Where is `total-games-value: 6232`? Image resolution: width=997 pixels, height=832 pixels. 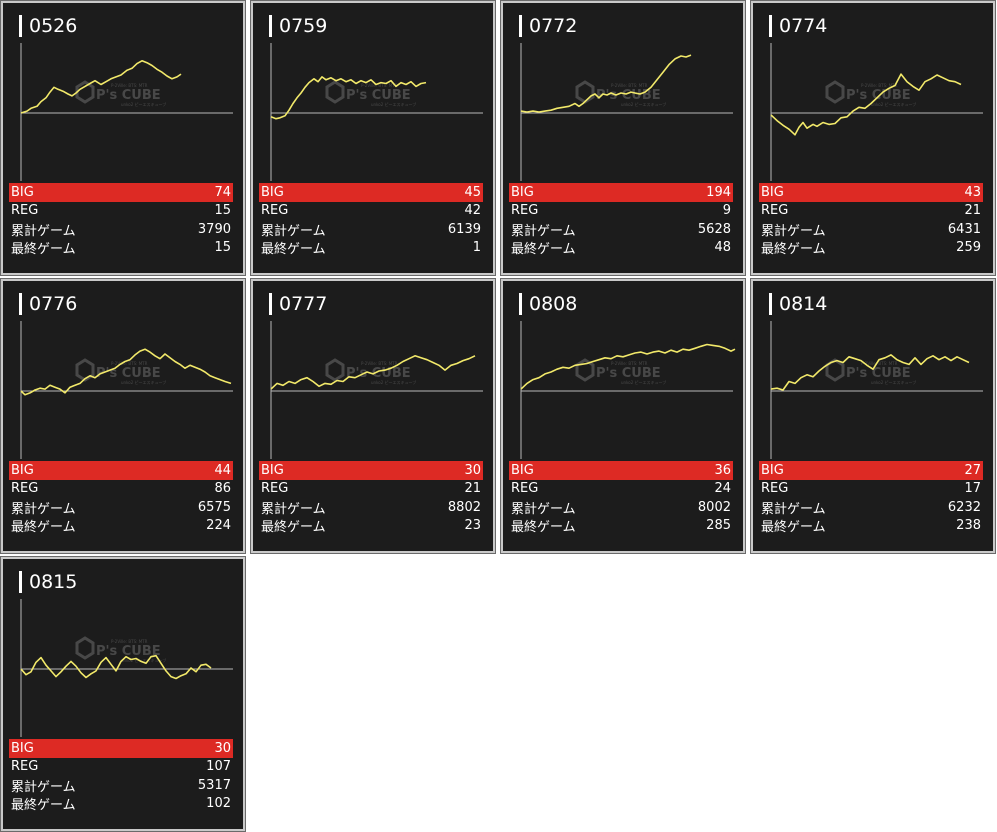
total-games-value: 6232 is located at coordinates (964, 507).